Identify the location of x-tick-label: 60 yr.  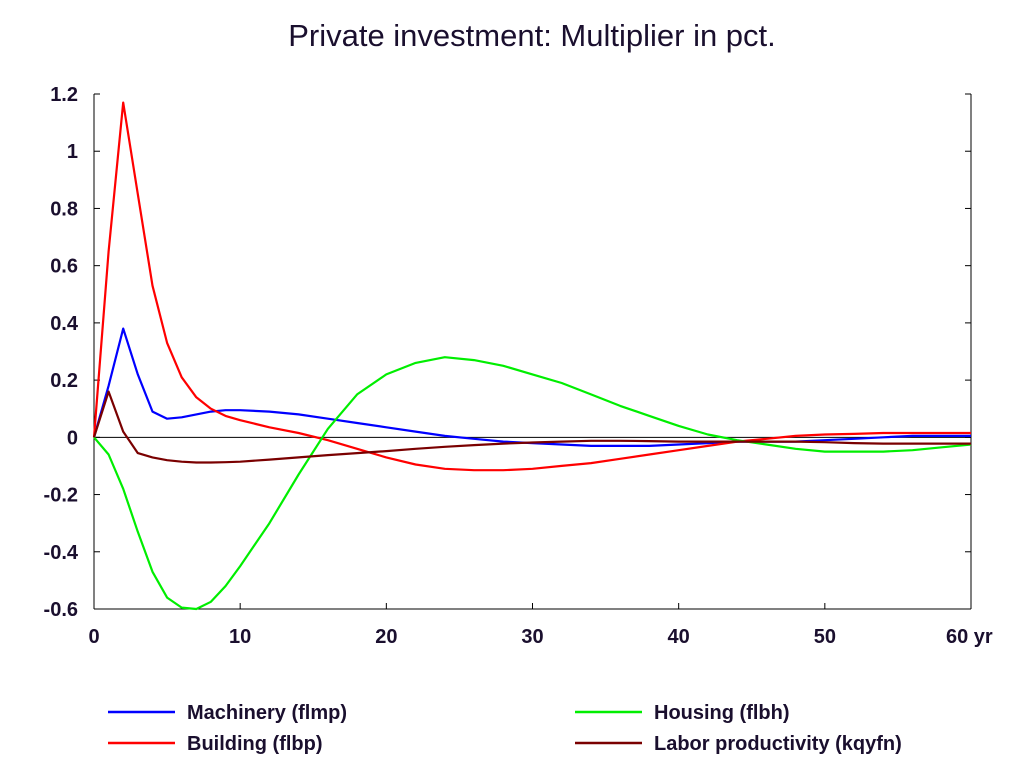
(969, 637).